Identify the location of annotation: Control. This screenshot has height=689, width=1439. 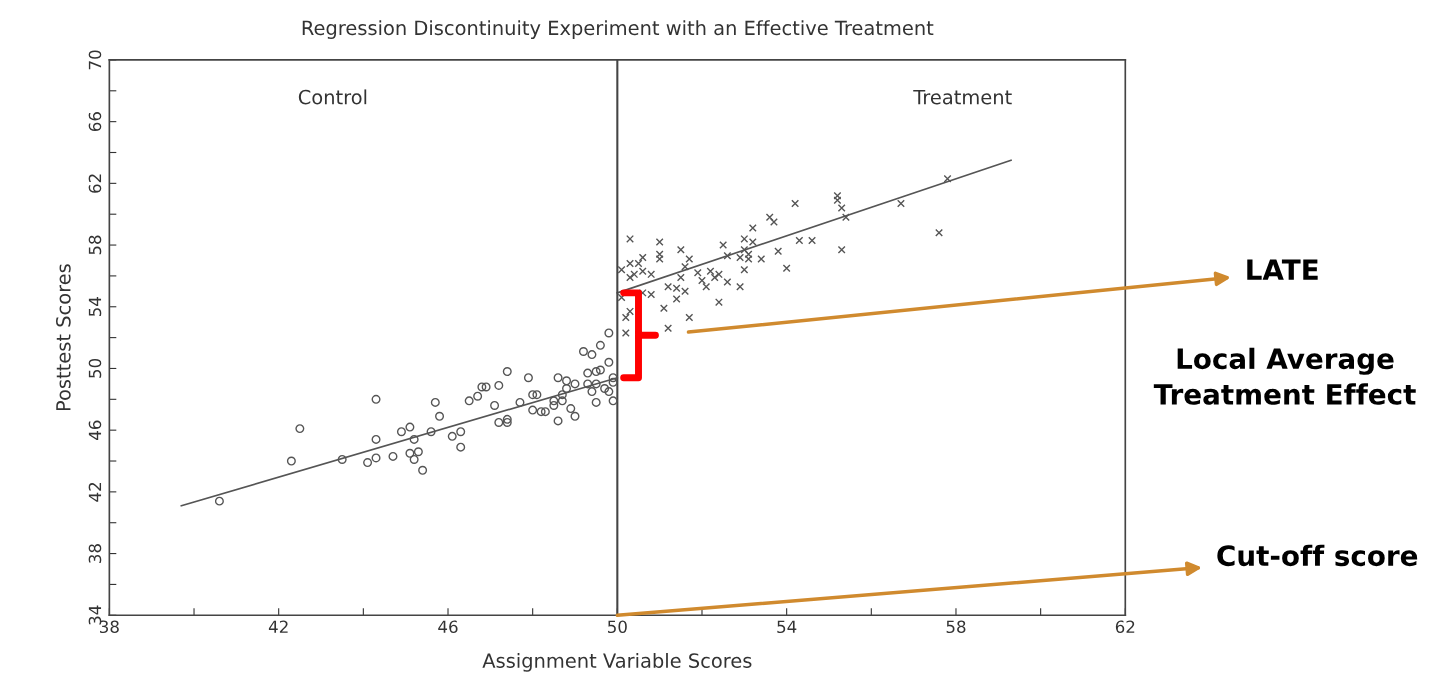
(332, 97).